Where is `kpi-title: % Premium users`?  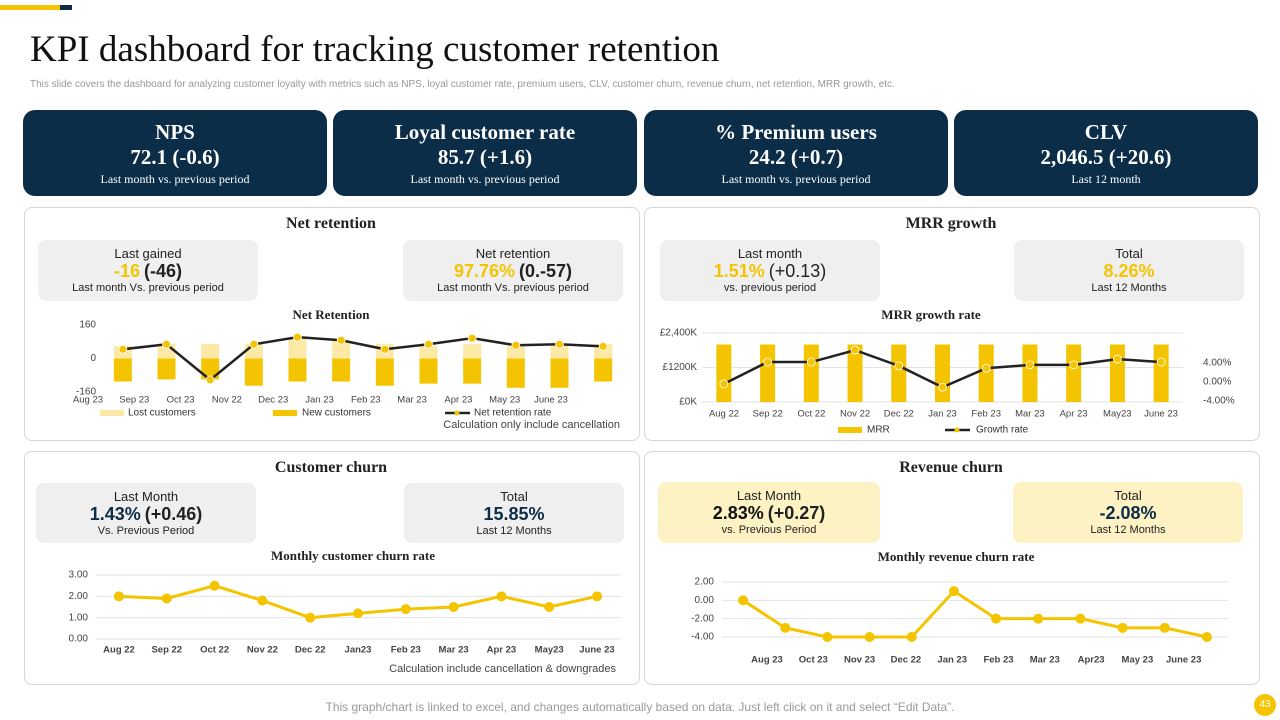 kpi-title: % Premium users is located at coordinates (796, 132).